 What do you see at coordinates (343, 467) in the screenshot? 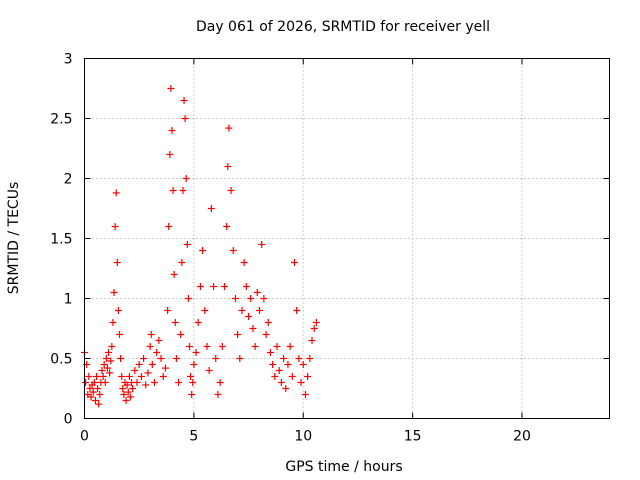
I see `x-axis-label: GPS time / hours` at bounding box center [343, 467].